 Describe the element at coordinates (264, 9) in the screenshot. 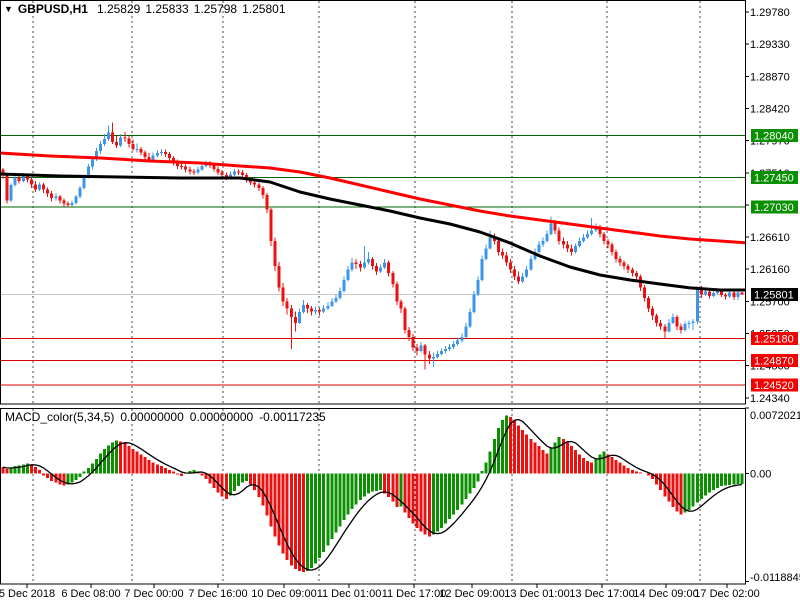

I see `ohlc-value: 1.25801` at that location.